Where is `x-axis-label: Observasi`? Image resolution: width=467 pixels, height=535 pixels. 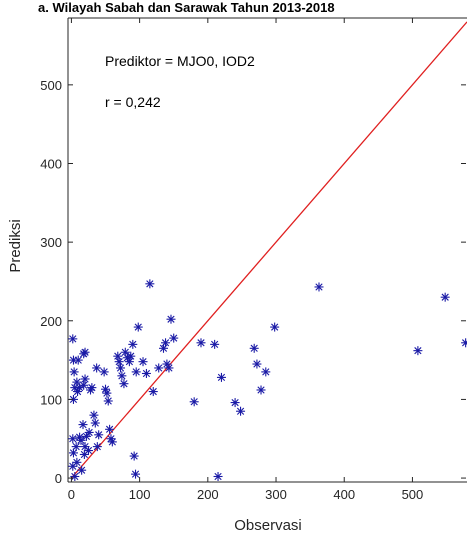 x-axis-label: Observasi is located at coordinates (268, 525).